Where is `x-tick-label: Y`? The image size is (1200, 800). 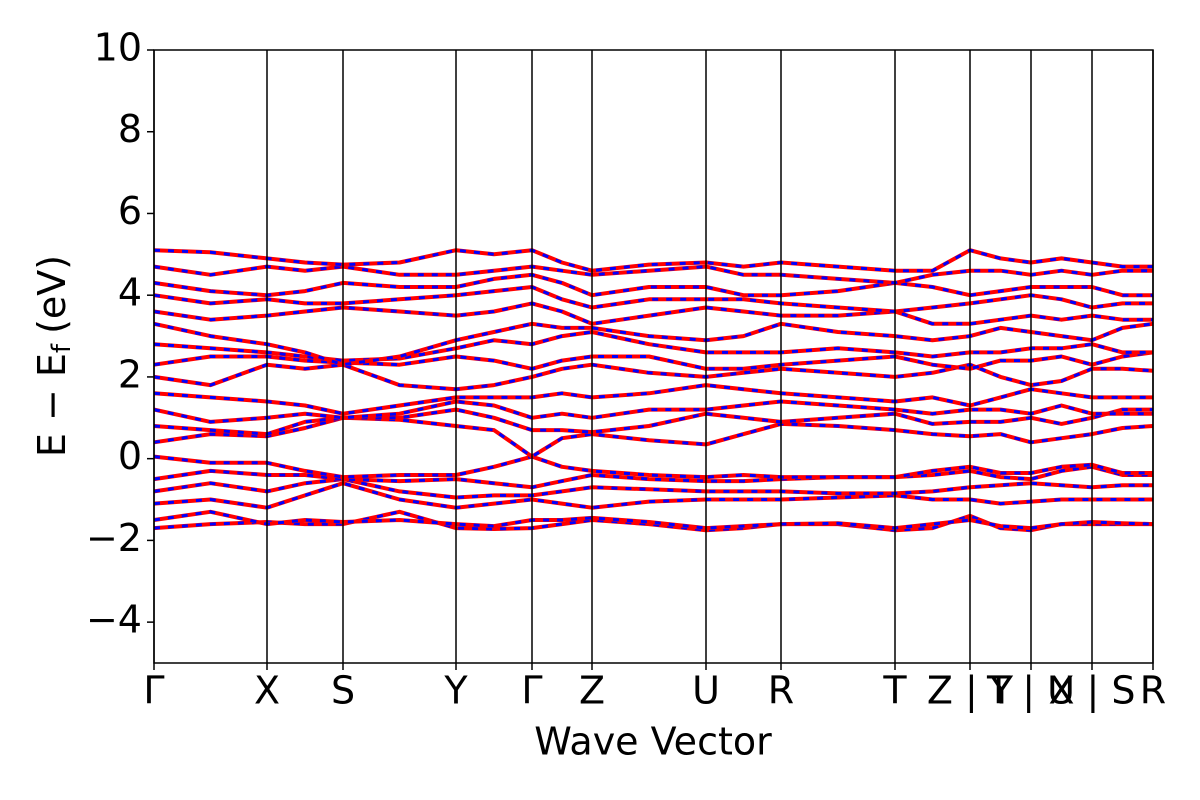 x-tick-label: Y is located at coordinates (455, 691).